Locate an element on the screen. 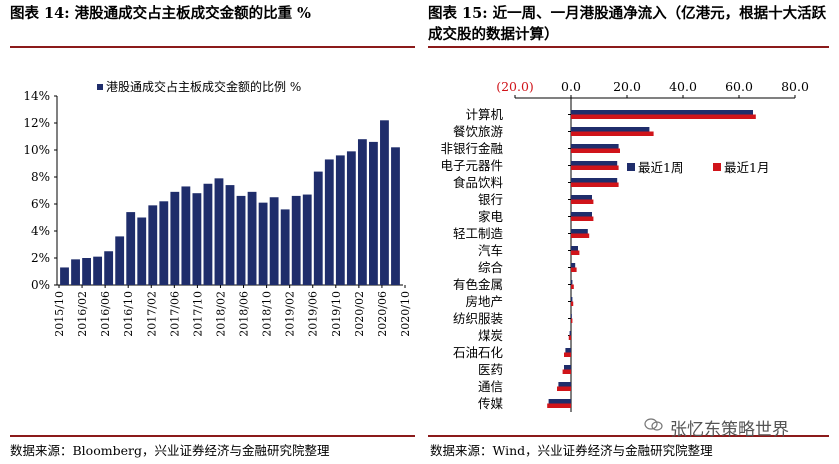  right-title-rule is located at coordinates (628, 47).